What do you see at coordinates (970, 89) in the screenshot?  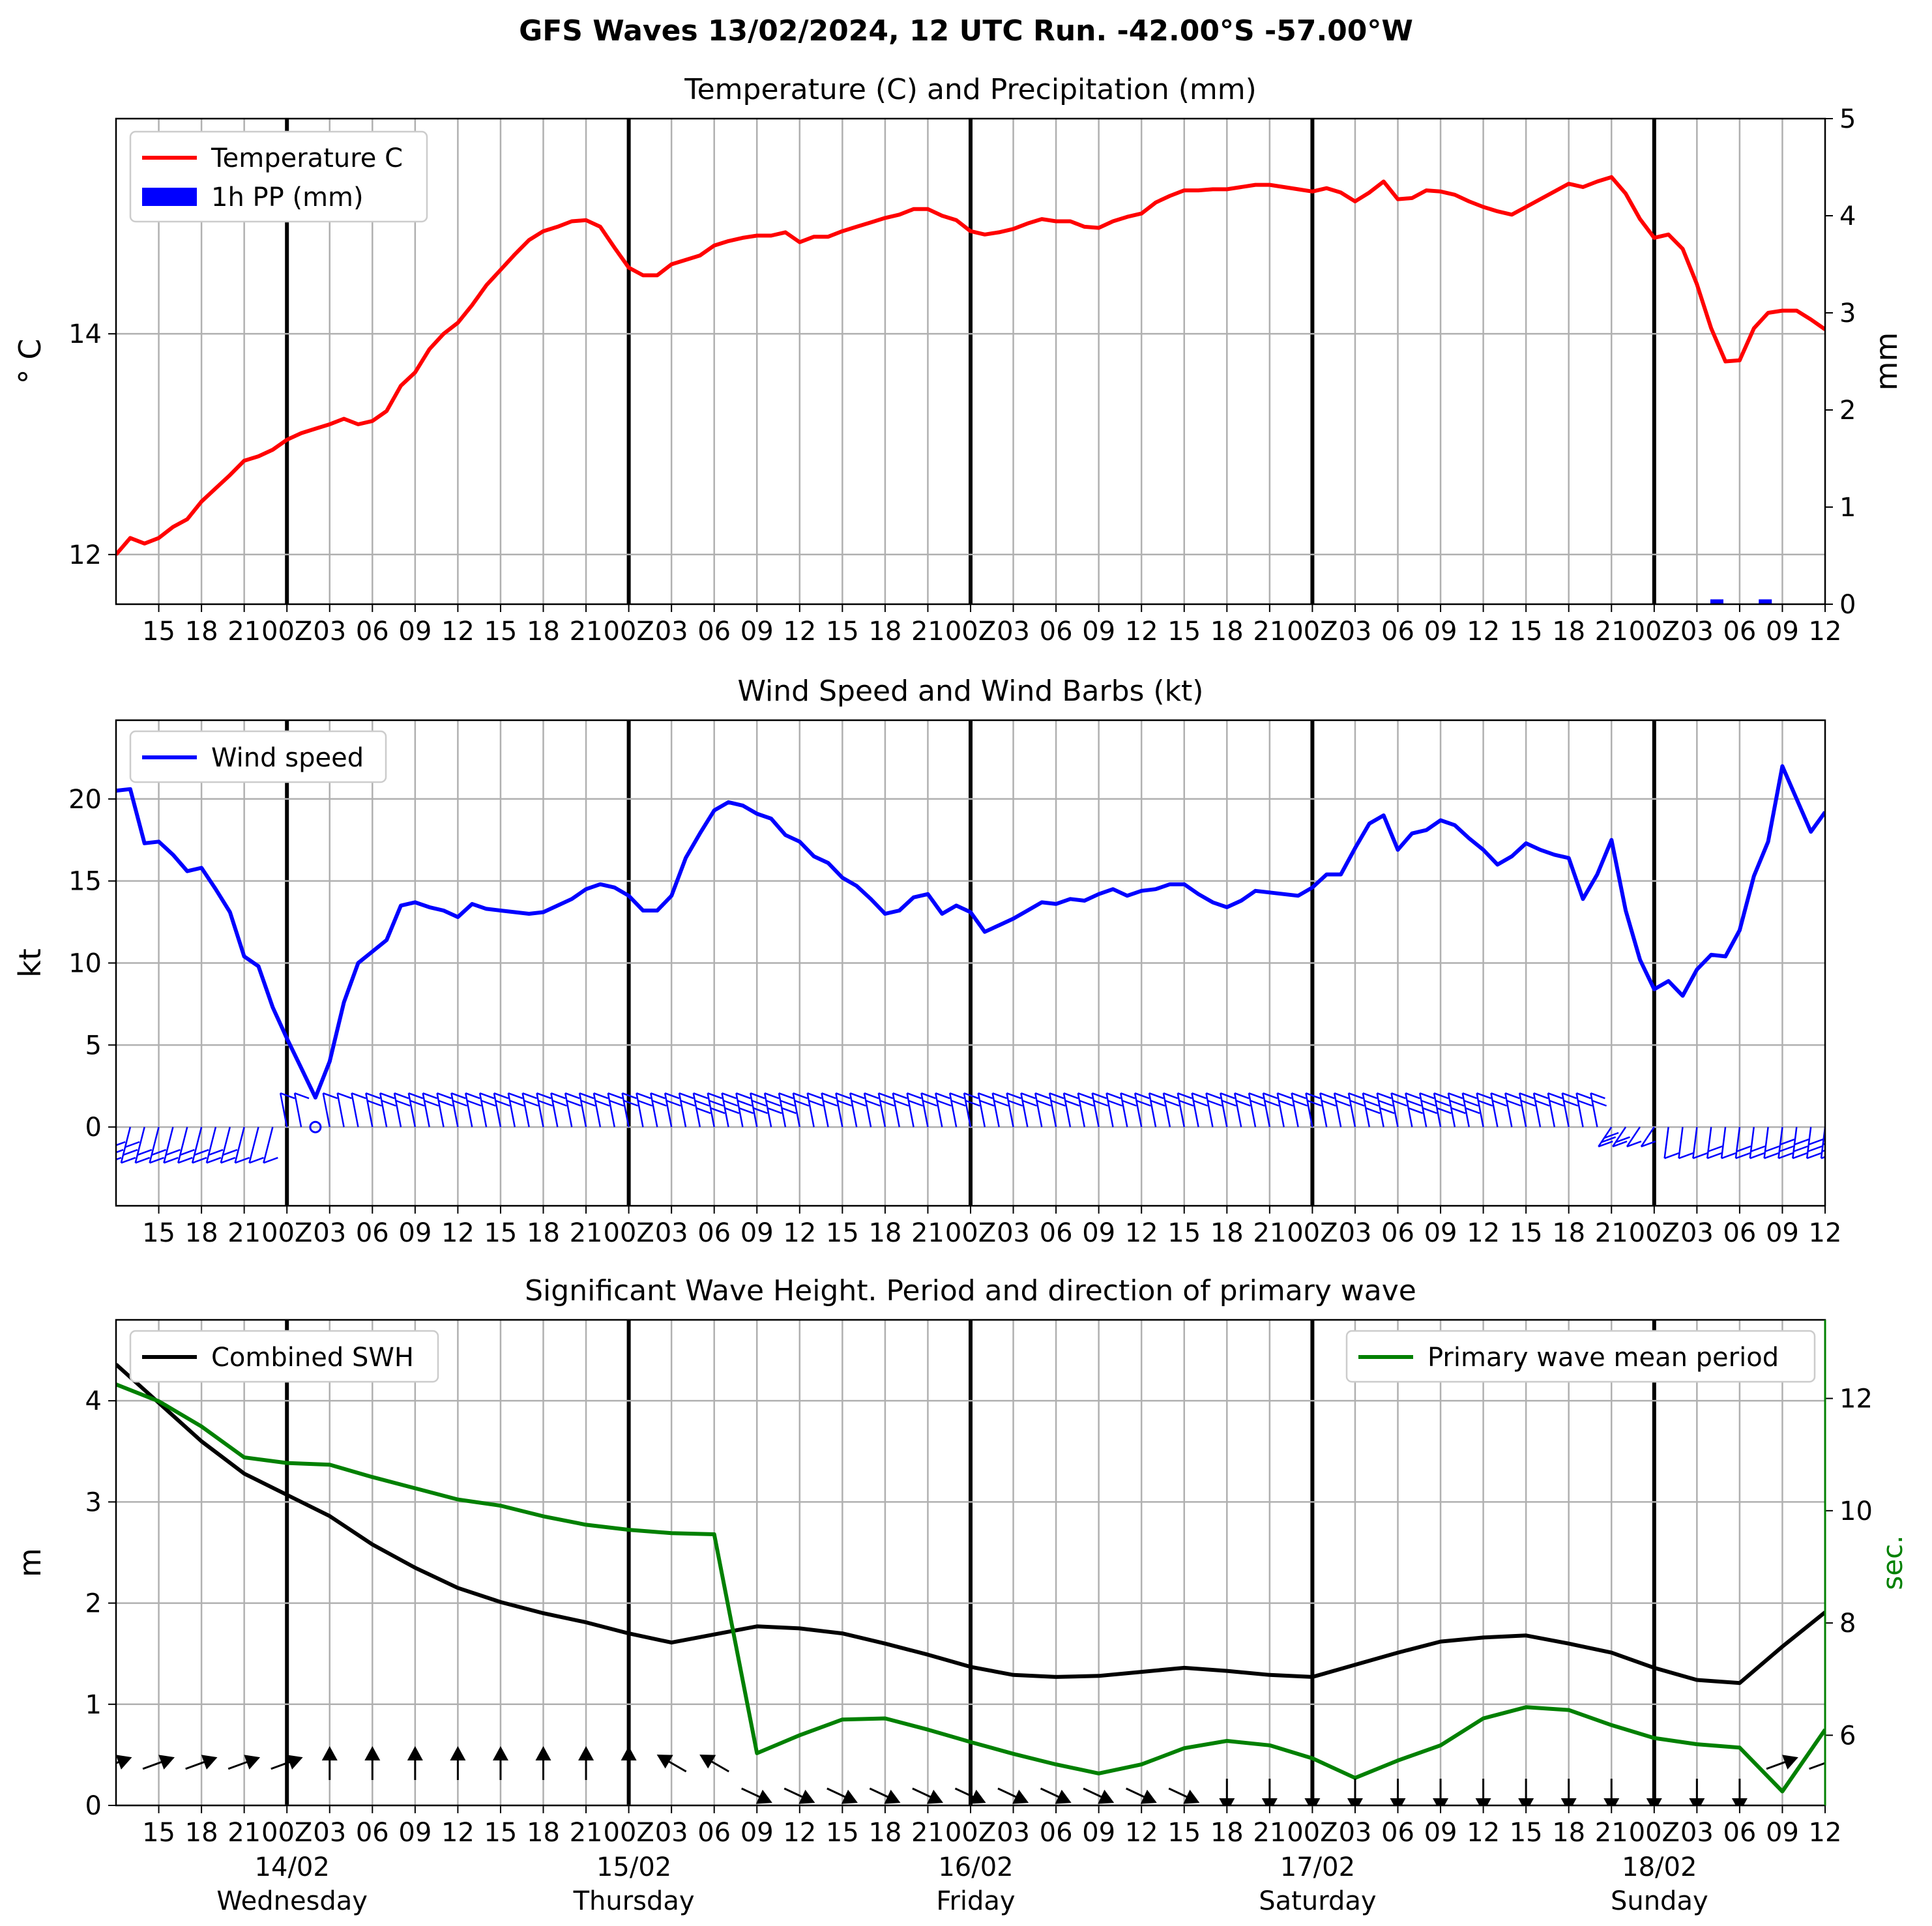 I see `panel-title: Temperature (C) and Precipitation (mm)` at bounding box center [970, 89].